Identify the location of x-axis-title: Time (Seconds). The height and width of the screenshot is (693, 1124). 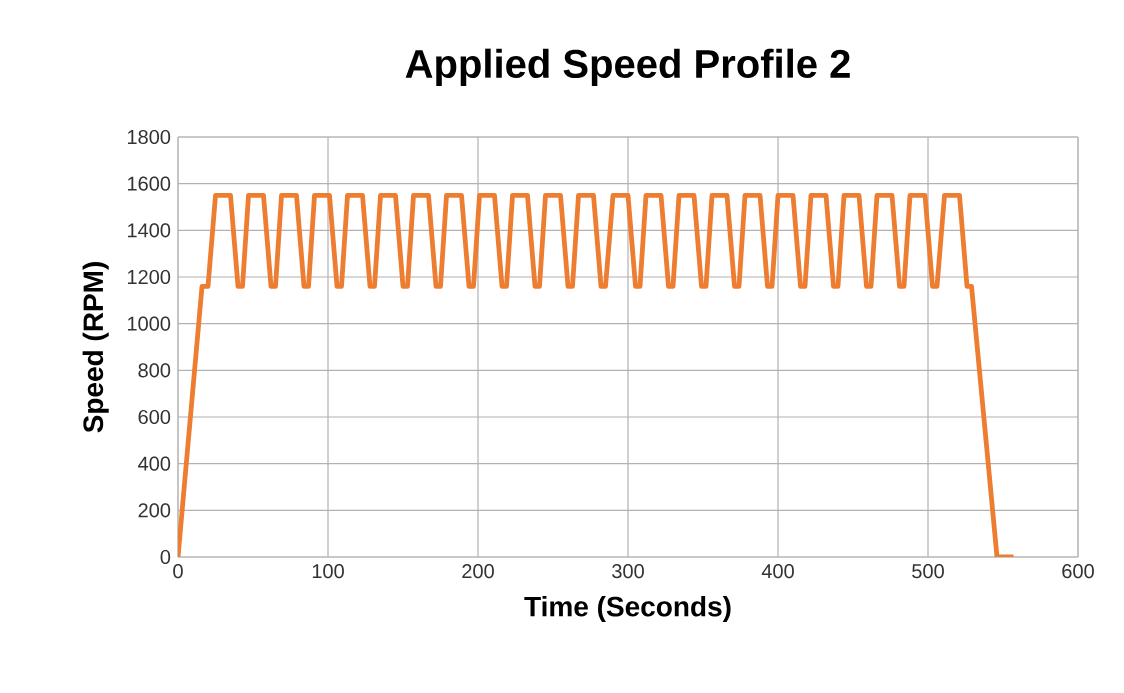
(627, 609).